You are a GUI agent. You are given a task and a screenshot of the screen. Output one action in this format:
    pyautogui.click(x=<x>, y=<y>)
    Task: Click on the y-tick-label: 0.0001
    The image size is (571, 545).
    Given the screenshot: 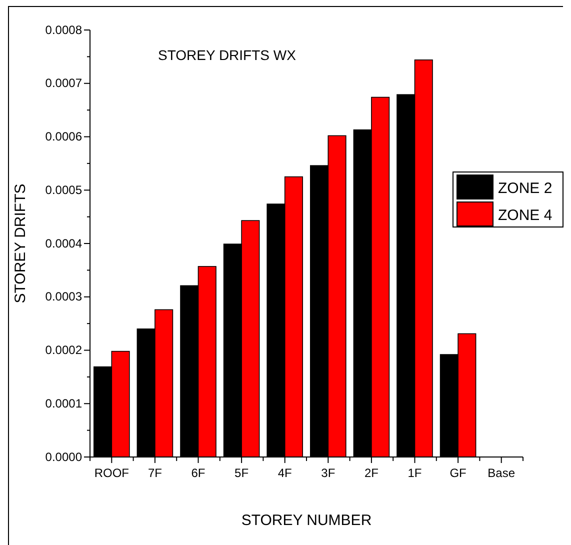 What is the action you would take?
    pyautogui.click(x=63, y=403)
    